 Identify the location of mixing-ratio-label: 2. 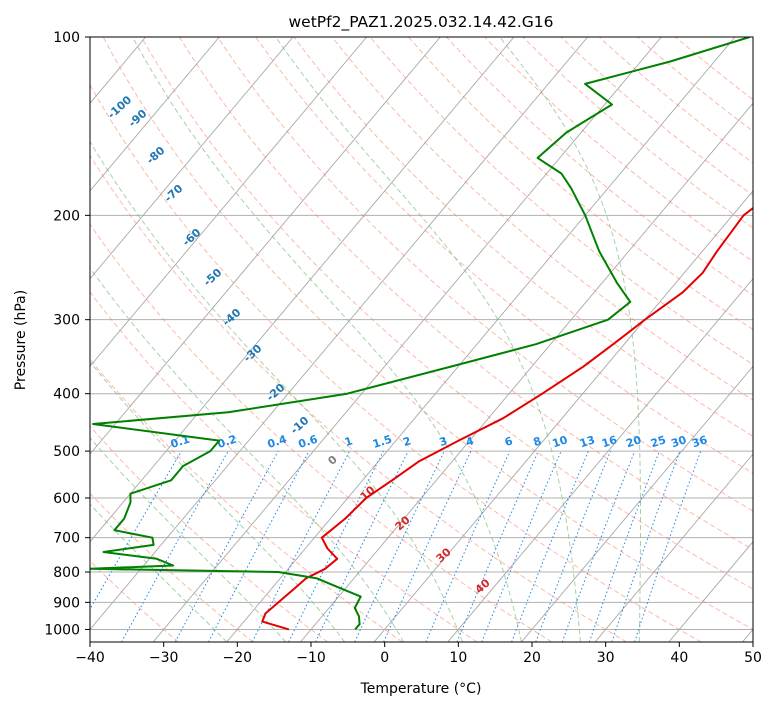
(406, 441).